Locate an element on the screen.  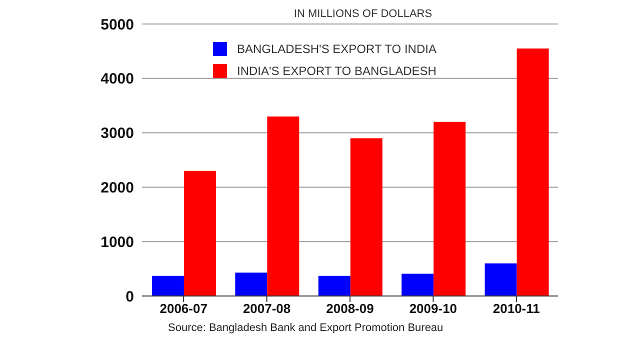
y-tick-label: 0 is located at coordinates (130, 297).